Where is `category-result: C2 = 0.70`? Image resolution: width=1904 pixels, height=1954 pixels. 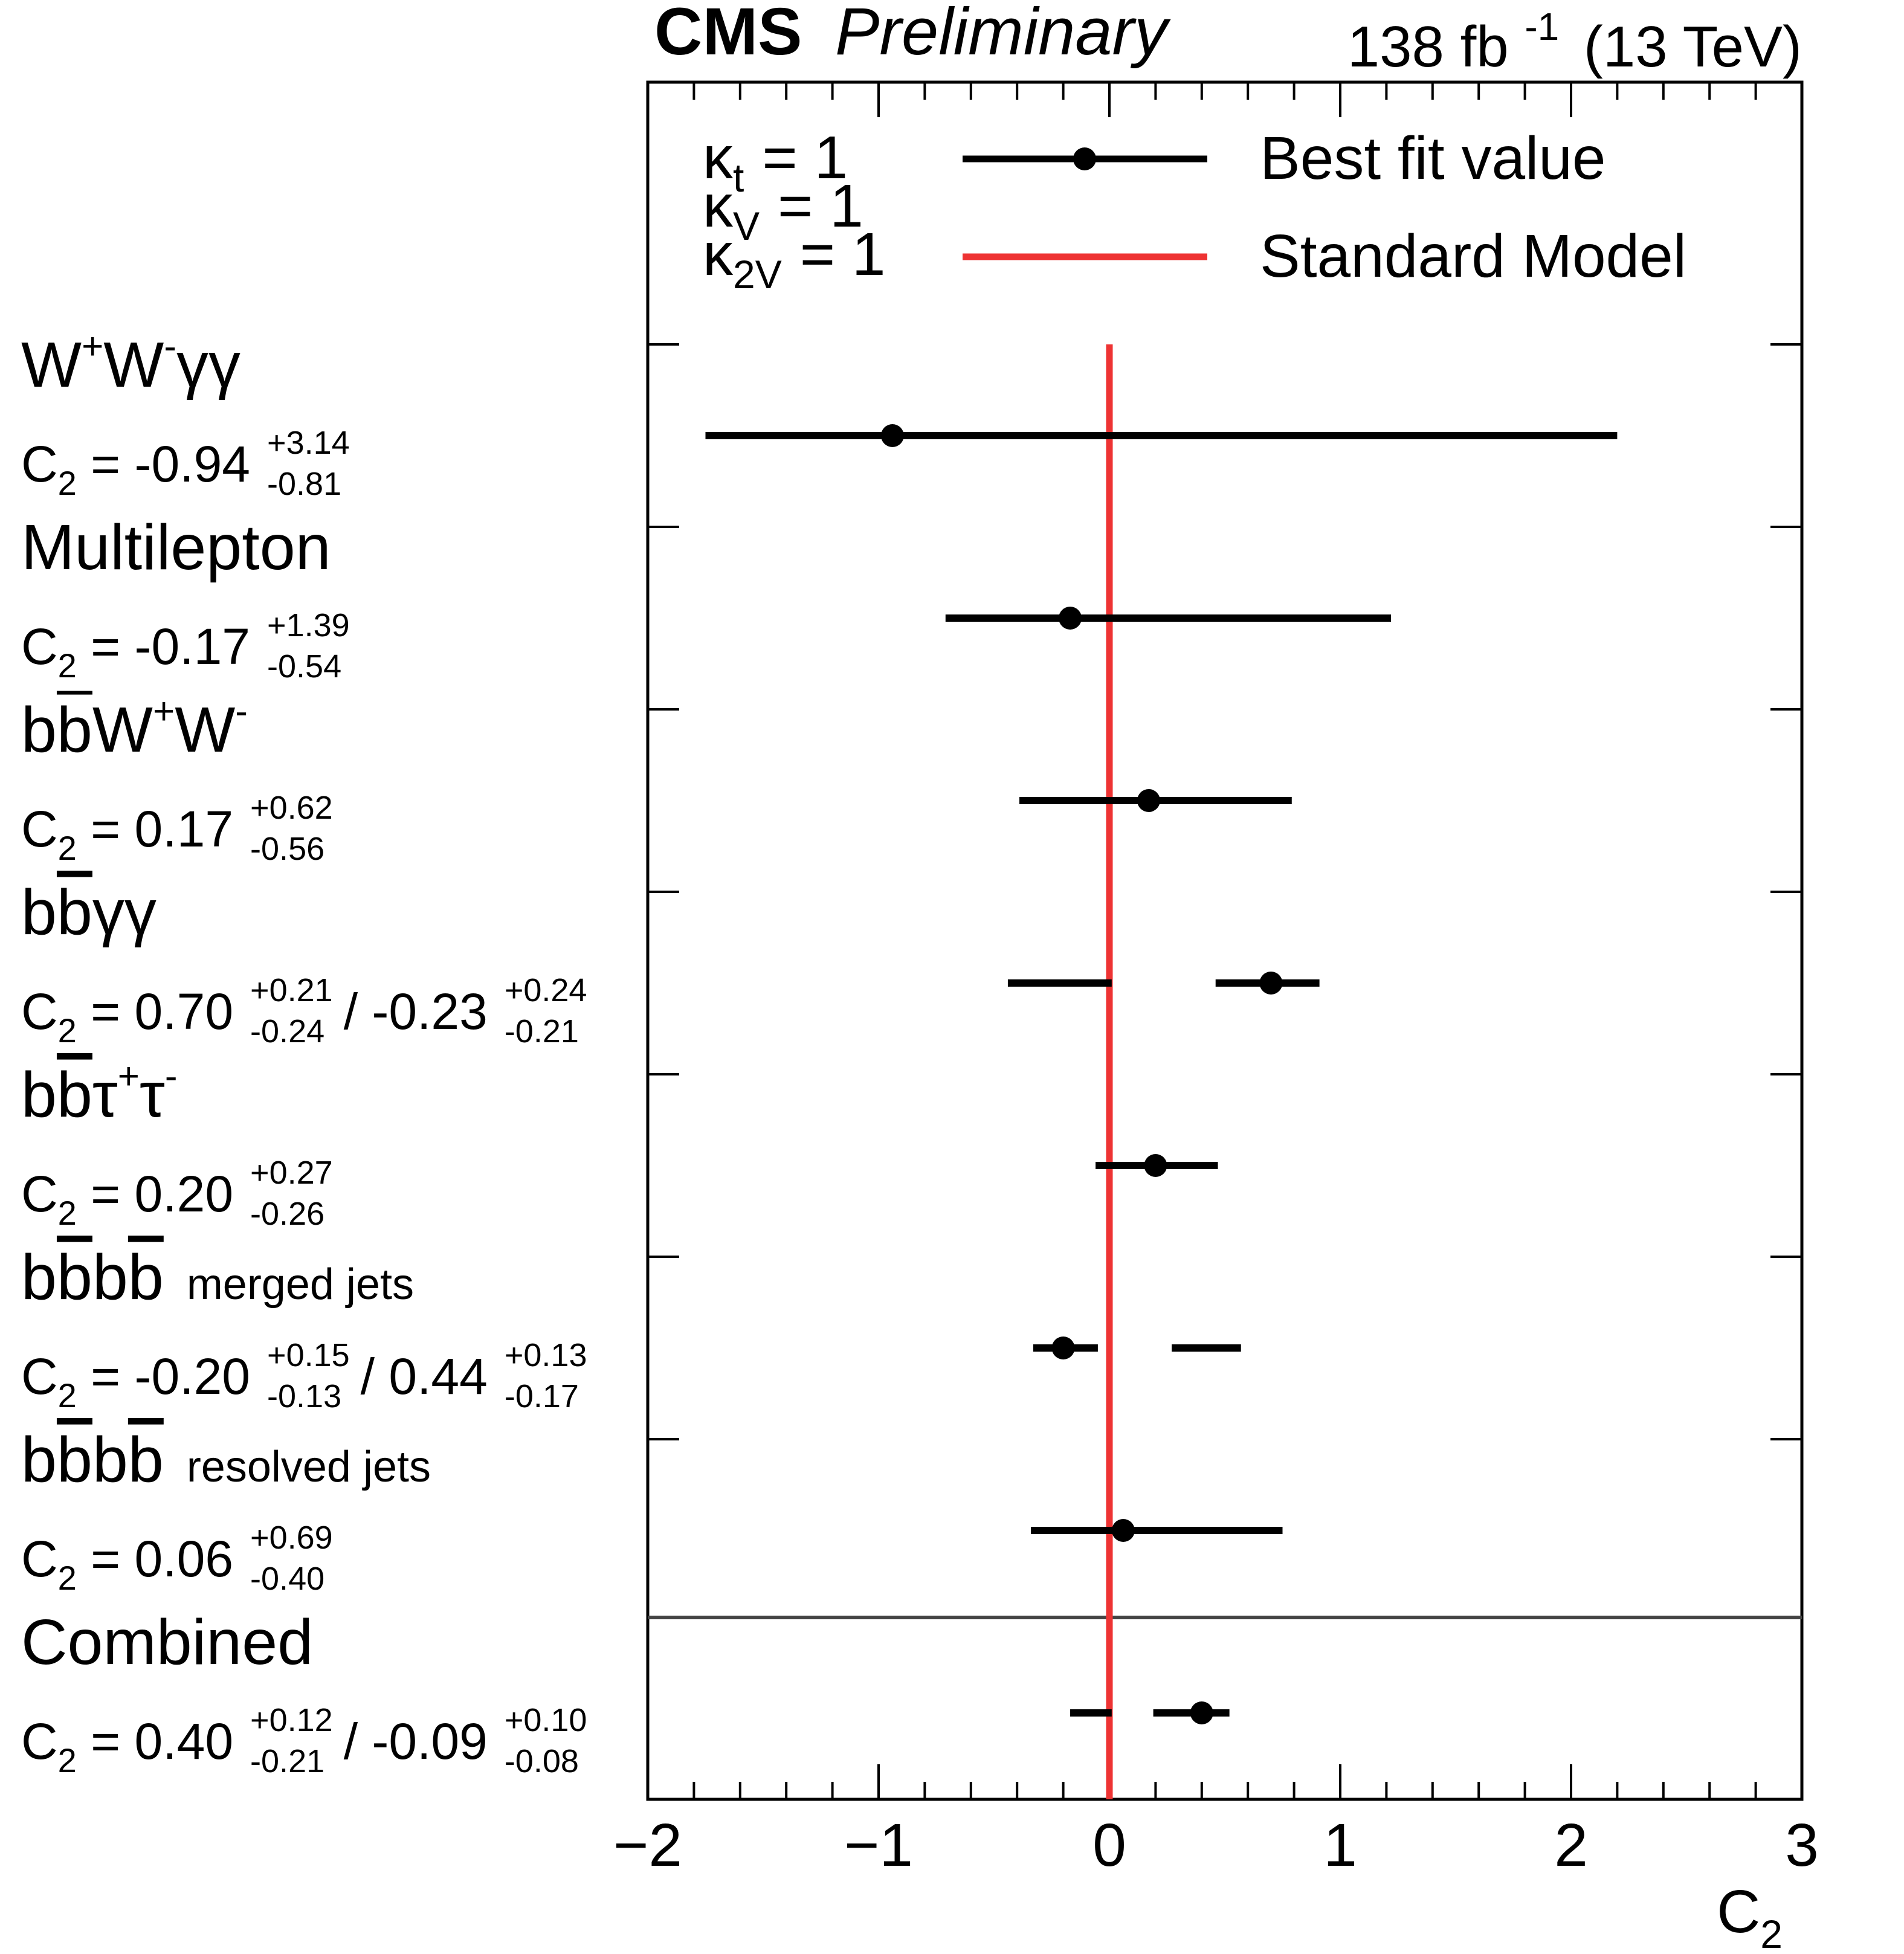 category-result: C2 = 0.70 is located at coordinates (127, 1016).